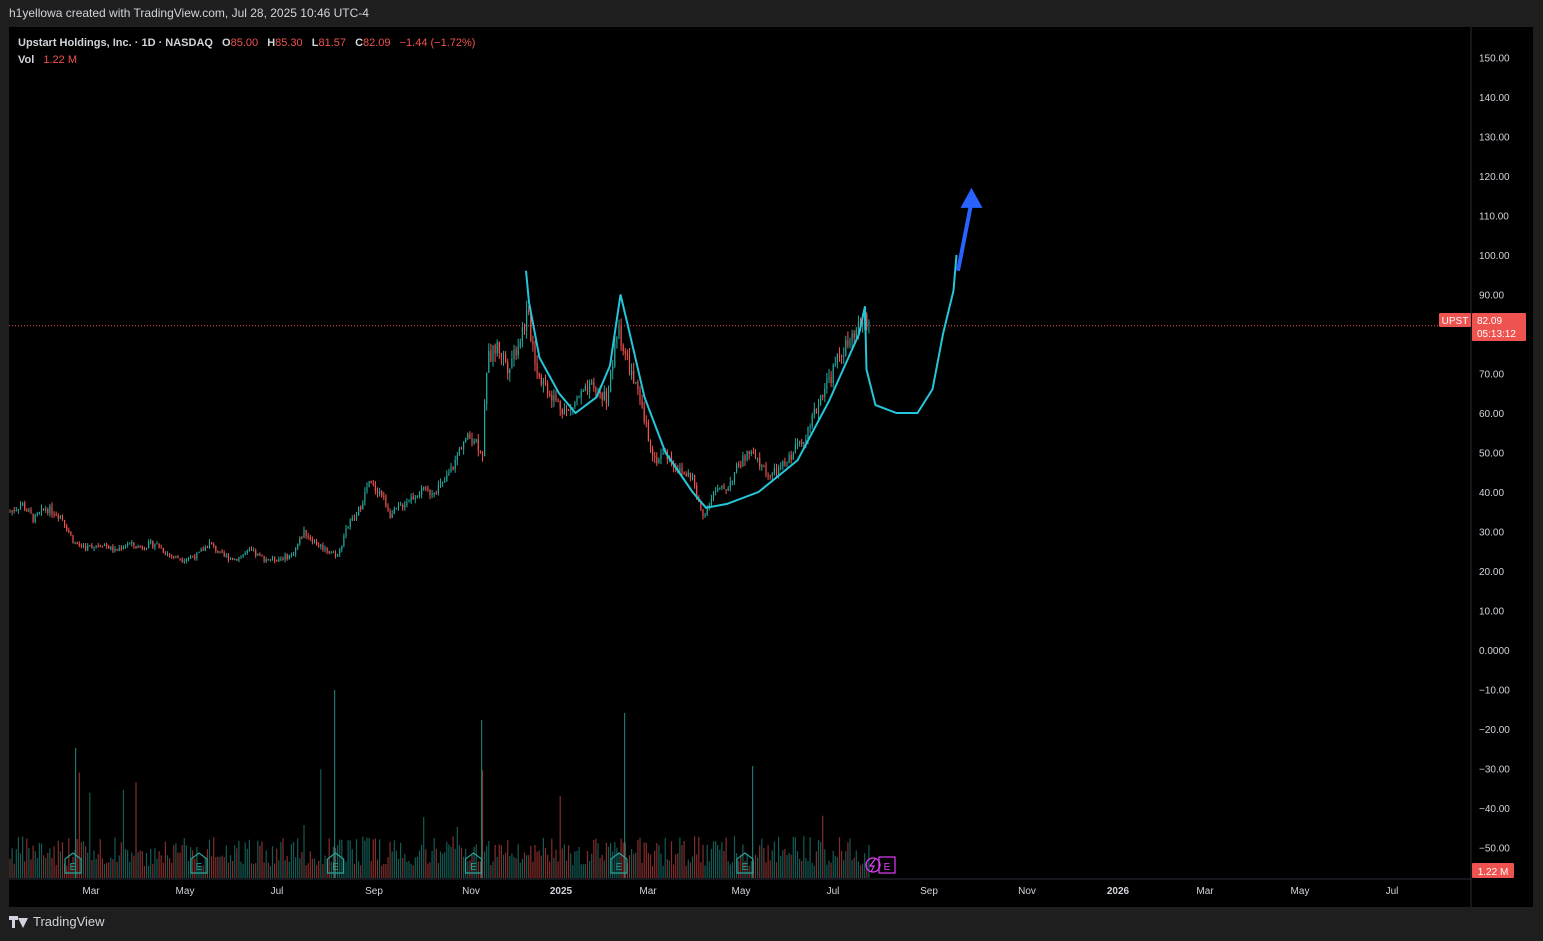  I want to click on up-arrow-drawing, so click(969, 229).